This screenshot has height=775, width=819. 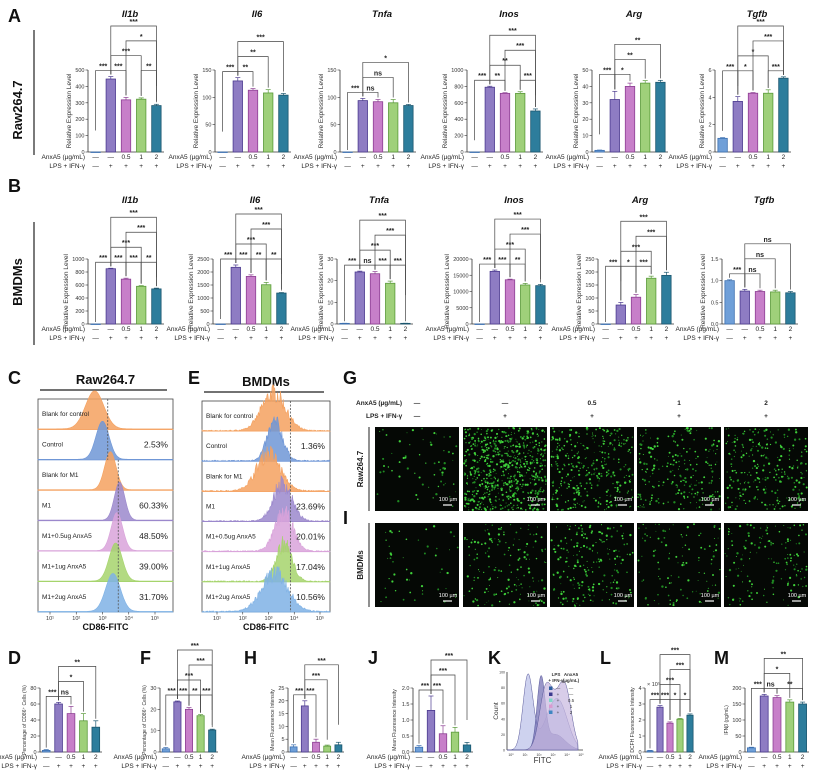 What do you see at coordinates (313, 446) in the screenshot?
I see `gate-percent: 1.36%` at bounding box center [313, 446].